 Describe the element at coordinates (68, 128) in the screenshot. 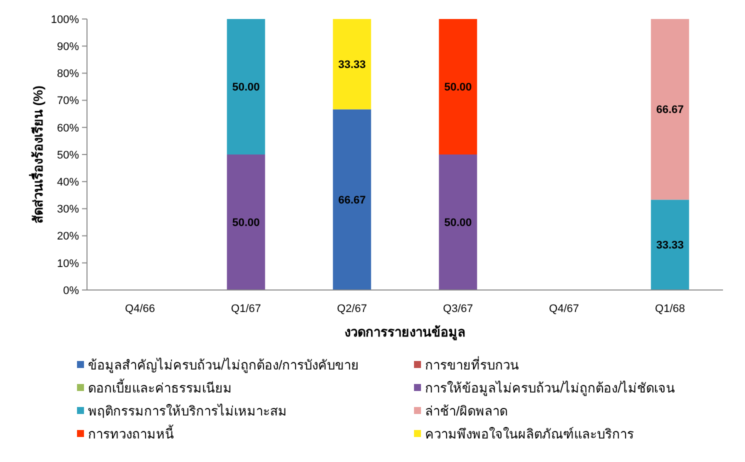

I see `y-tick-label: 60%` at that location.